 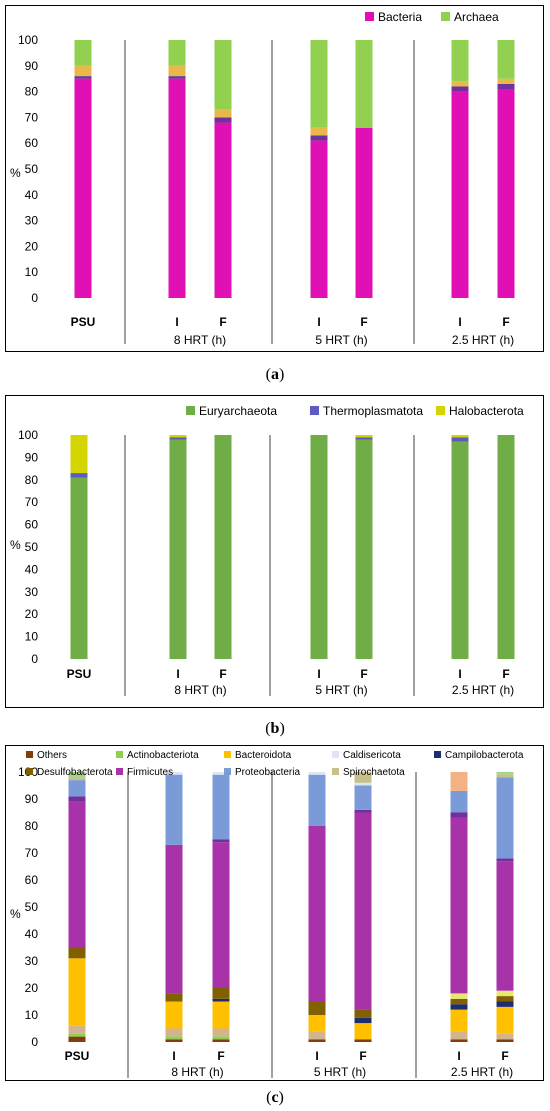 What do you see at coordinates (32, 502) in the screenshot?
I see `y-tick-label: 70` at bounding box center [32, 502].